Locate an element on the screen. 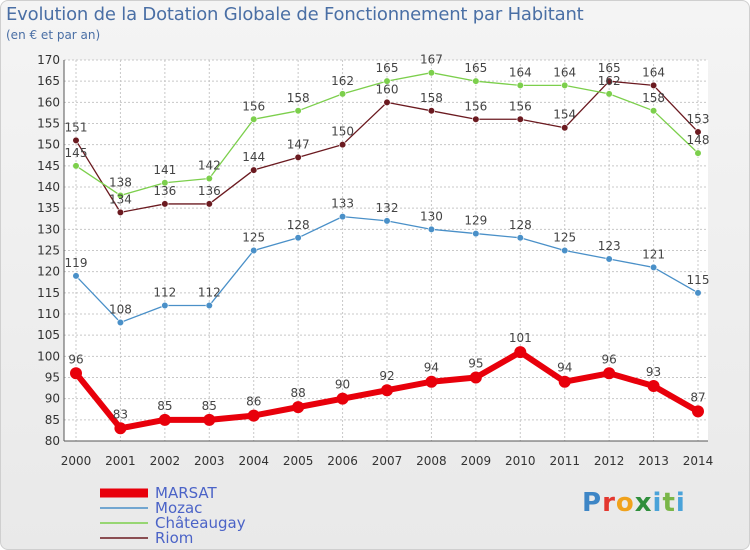 Image resolution: width=750 pixels, height=550 pixels. data-label-mozac: 115 is located at coordinates (698, 280).